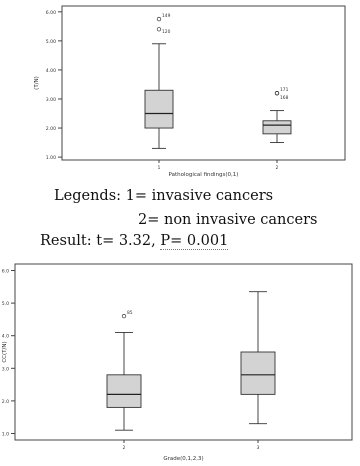 The image size is (360, 466). Describe the element at coordinates (228, 220) in the screenshot. I see `legend-line-2: 2= non invasive cancers` at that location.